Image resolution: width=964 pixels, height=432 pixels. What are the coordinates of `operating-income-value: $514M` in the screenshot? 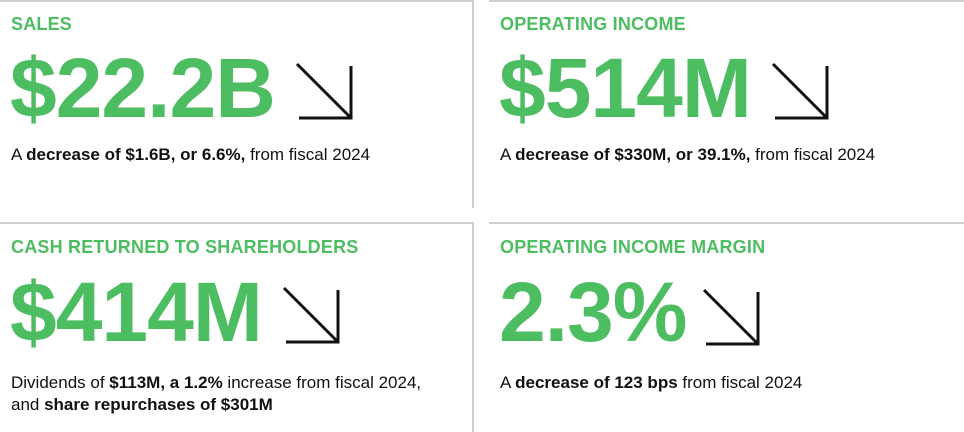 It's located at (625, 88).